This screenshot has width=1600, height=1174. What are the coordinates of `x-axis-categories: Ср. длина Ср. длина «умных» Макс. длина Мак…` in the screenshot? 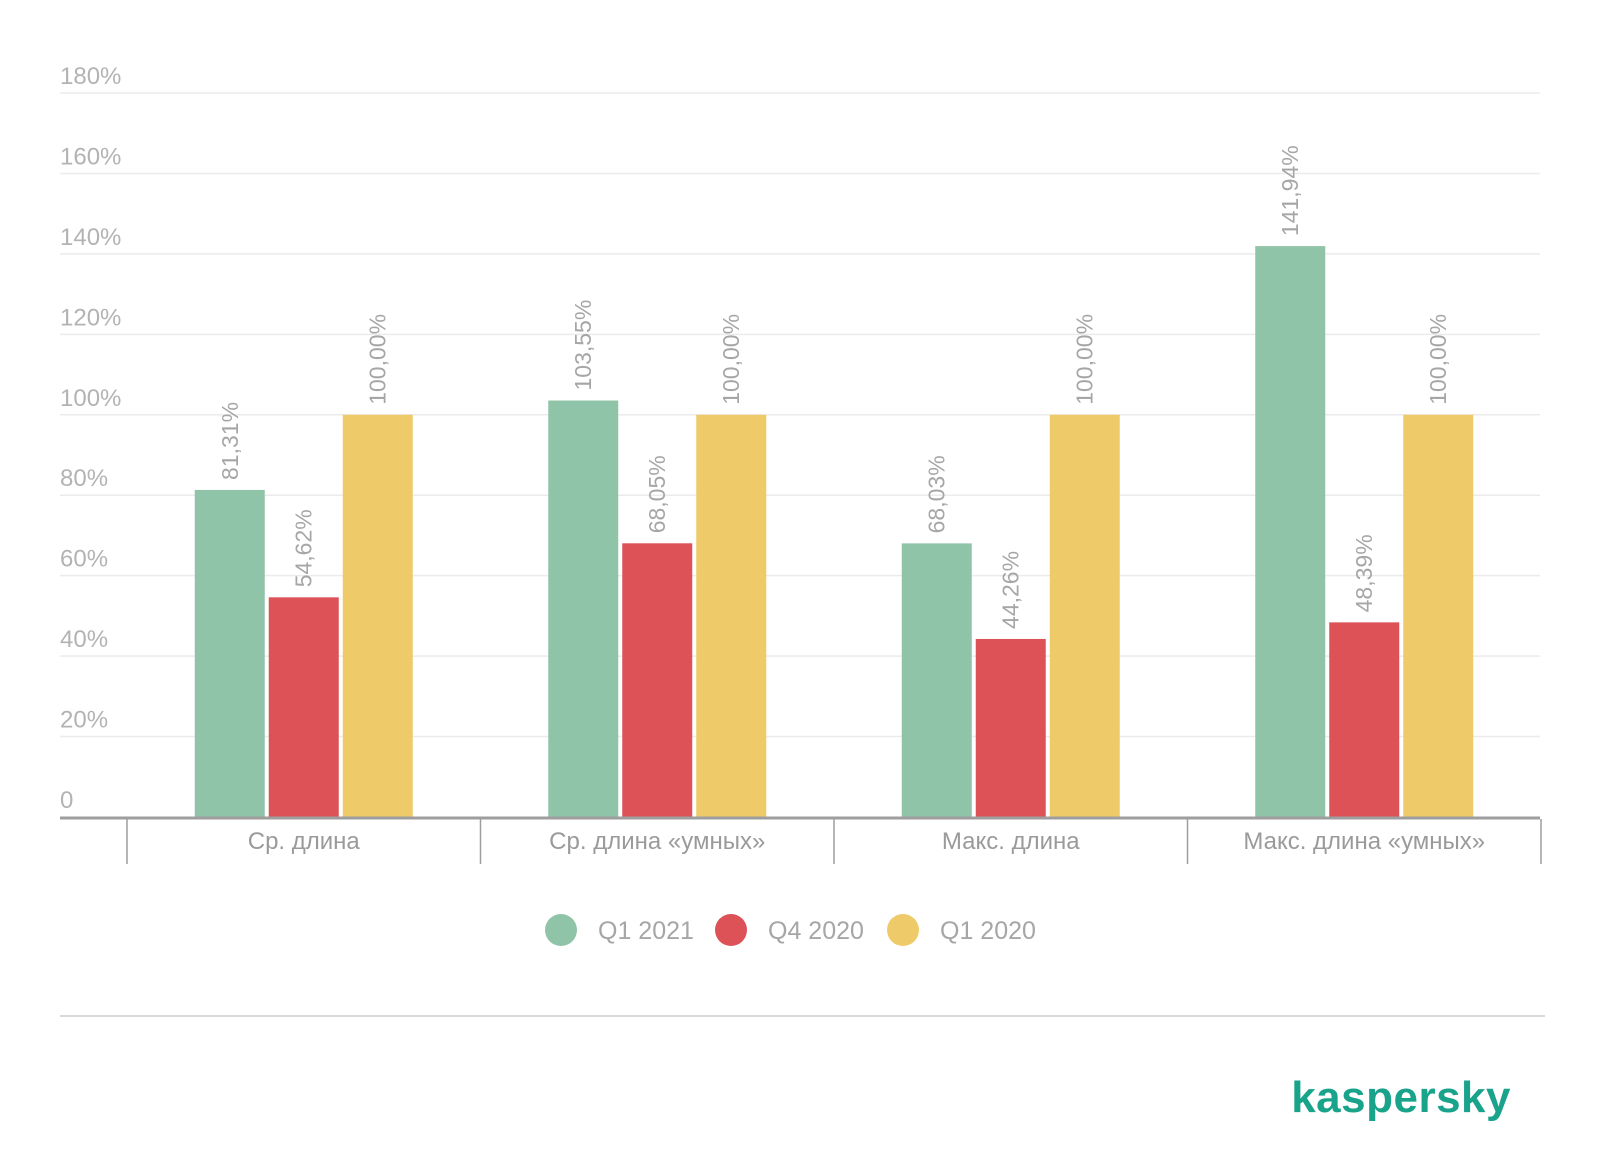 It's located at (866, 841).